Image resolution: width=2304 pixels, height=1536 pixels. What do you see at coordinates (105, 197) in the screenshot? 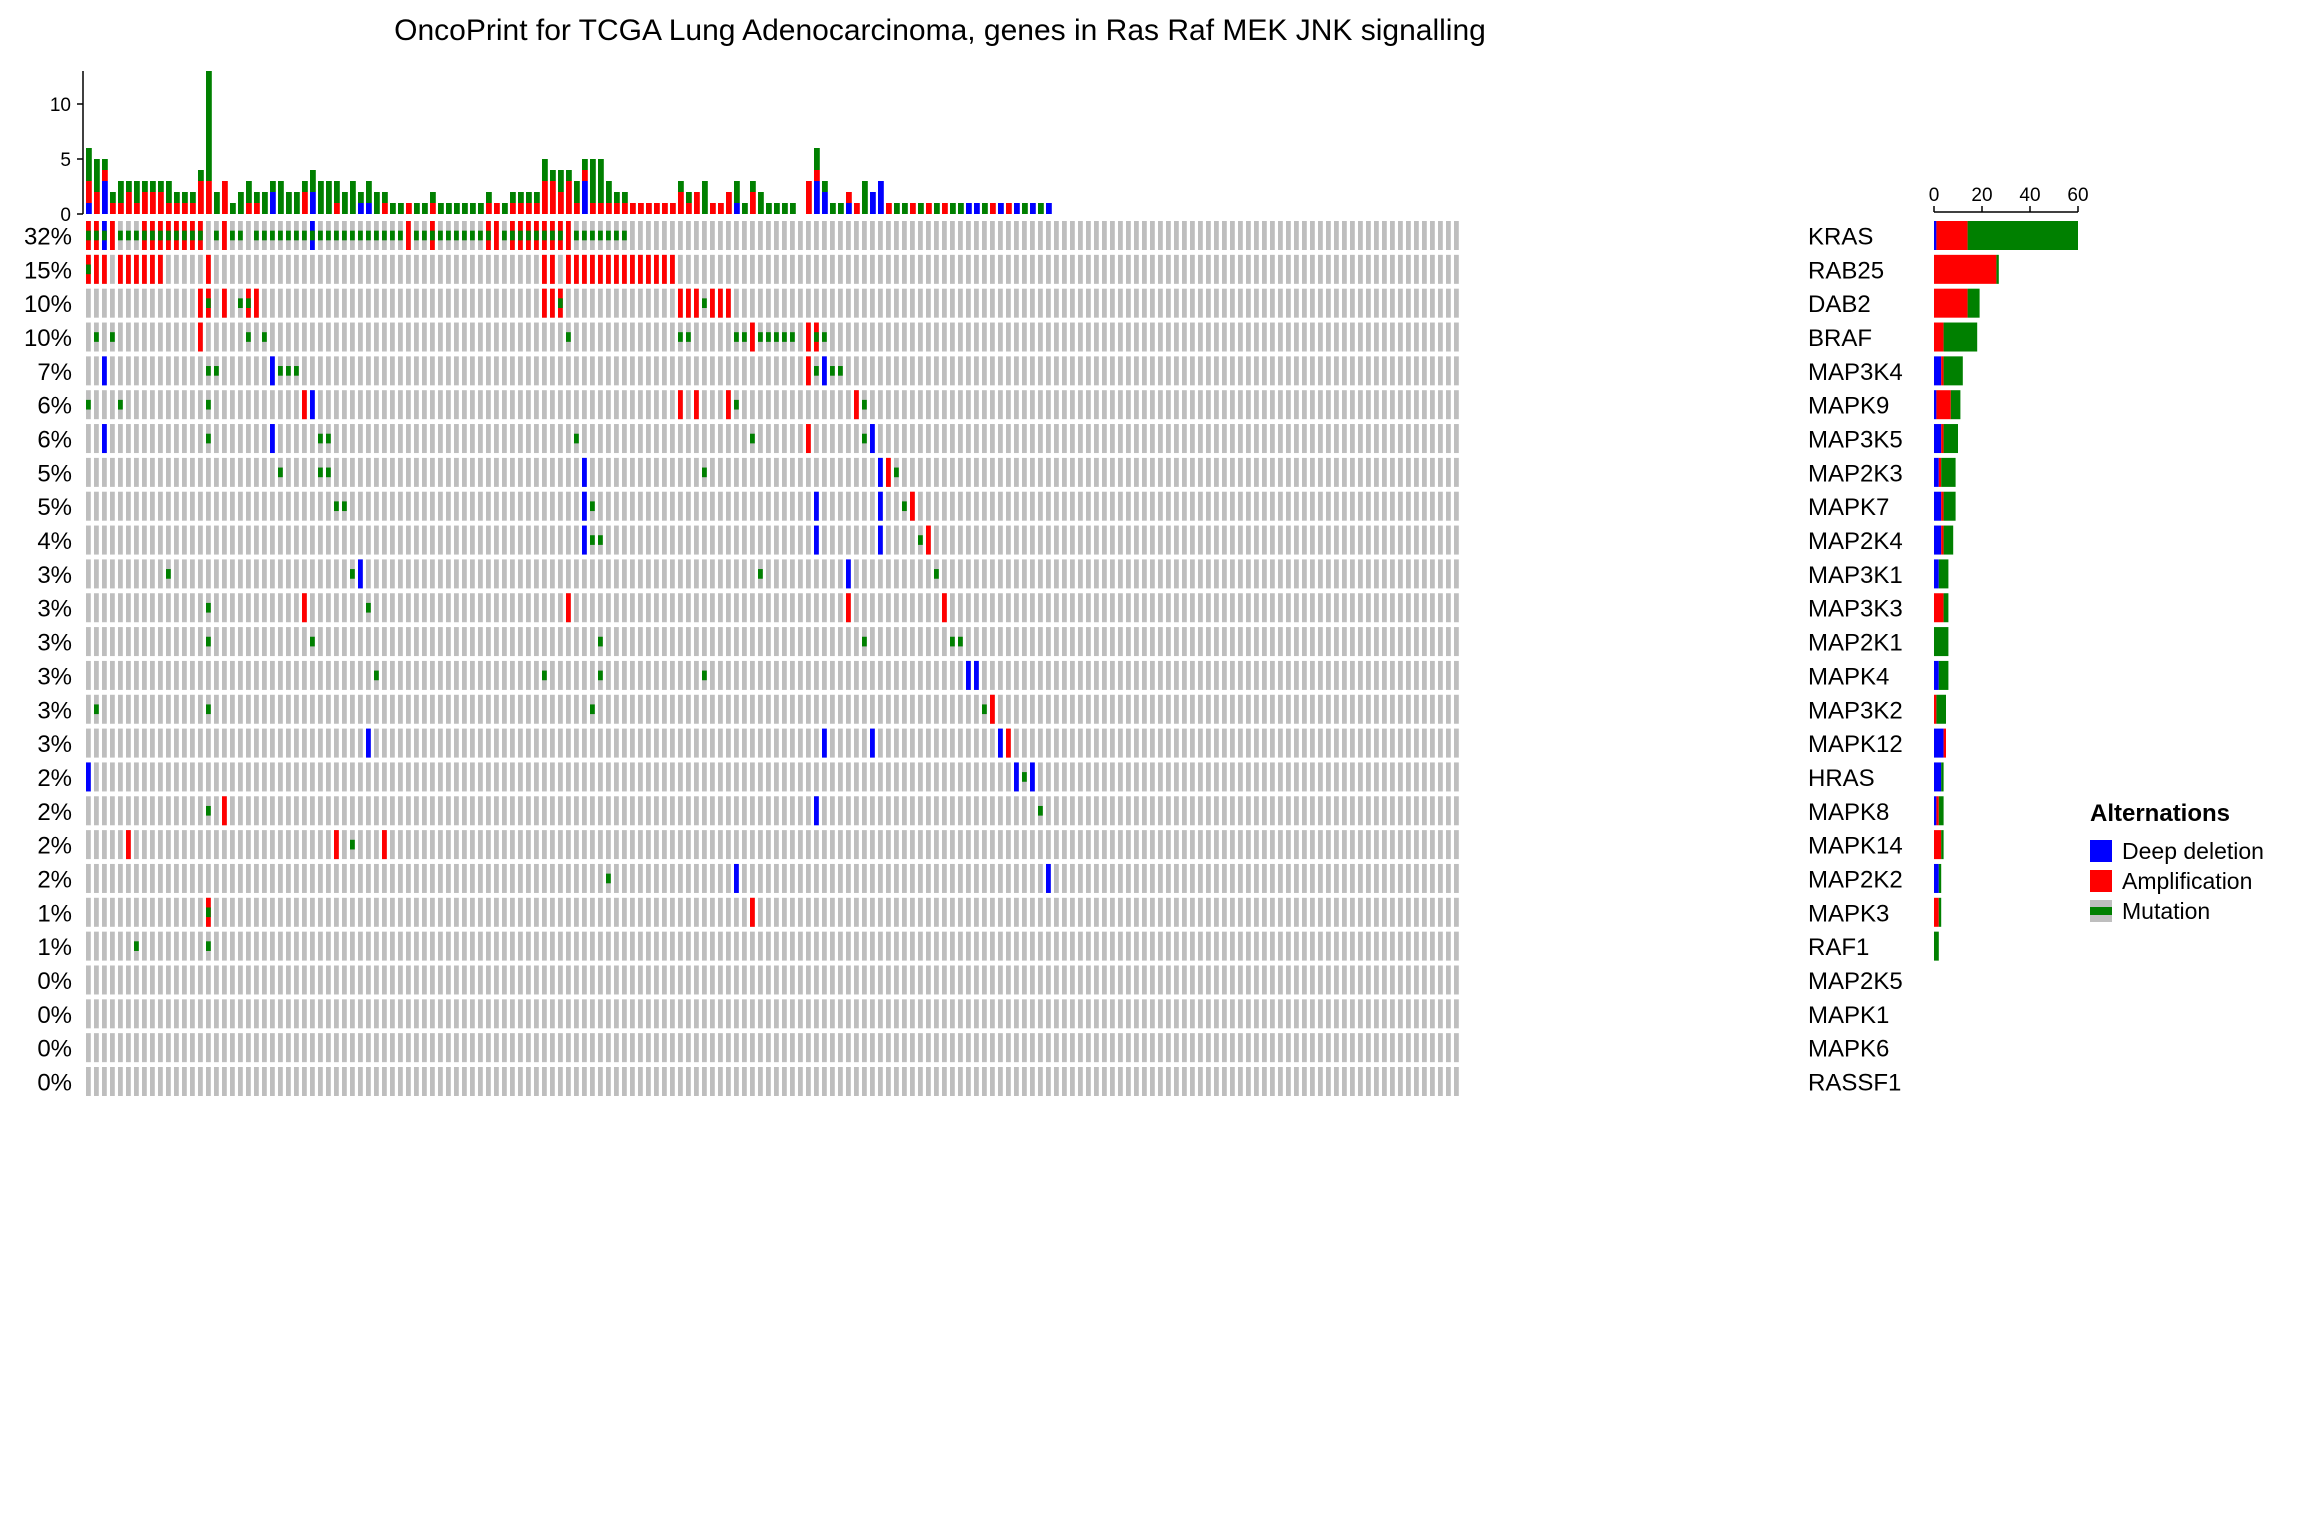
I see `top-bar-deletion` at bounding box center [105, 197].